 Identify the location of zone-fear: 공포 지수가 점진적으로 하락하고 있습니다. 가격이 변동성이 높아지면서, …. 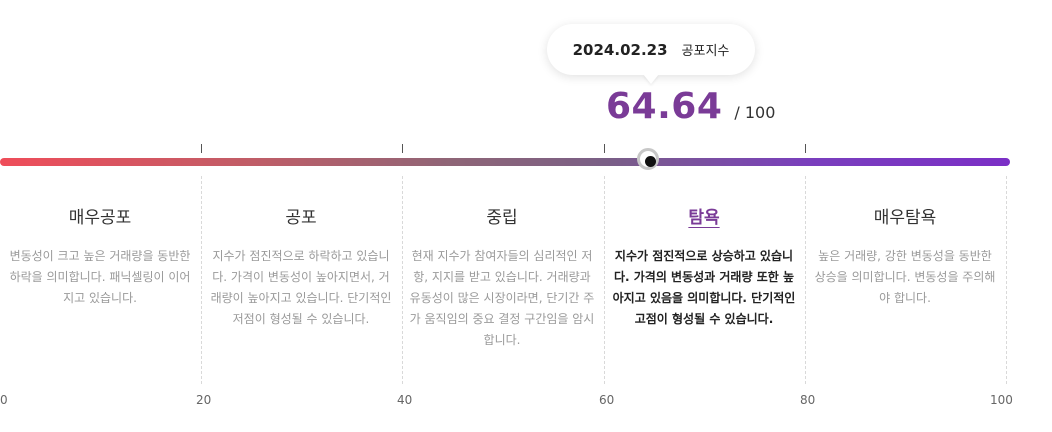
(301, 266).